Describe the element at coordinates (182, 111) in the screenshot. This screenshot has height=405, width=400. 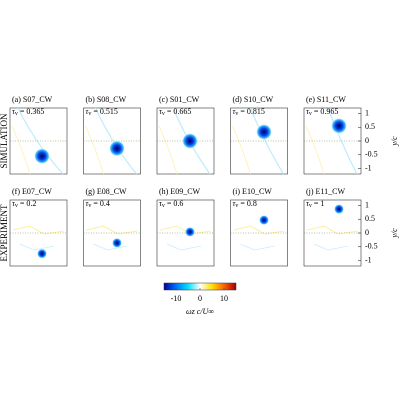
I see `tau-value: 0.665` at that location.